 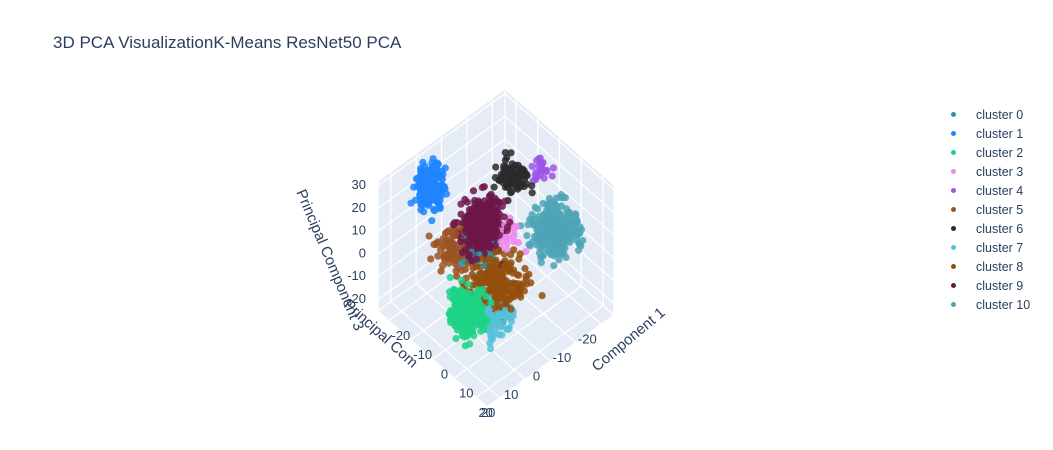 What do you see at coordinates (356, 298) in the screenshot?
I see `z-tick-label: -20` at bounding box center [356, 298].